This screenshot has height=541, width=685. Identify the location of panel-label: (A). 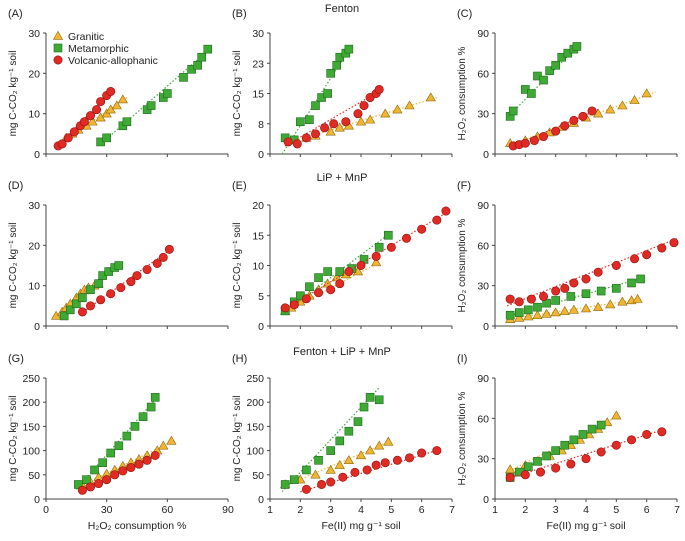
(15, 14).